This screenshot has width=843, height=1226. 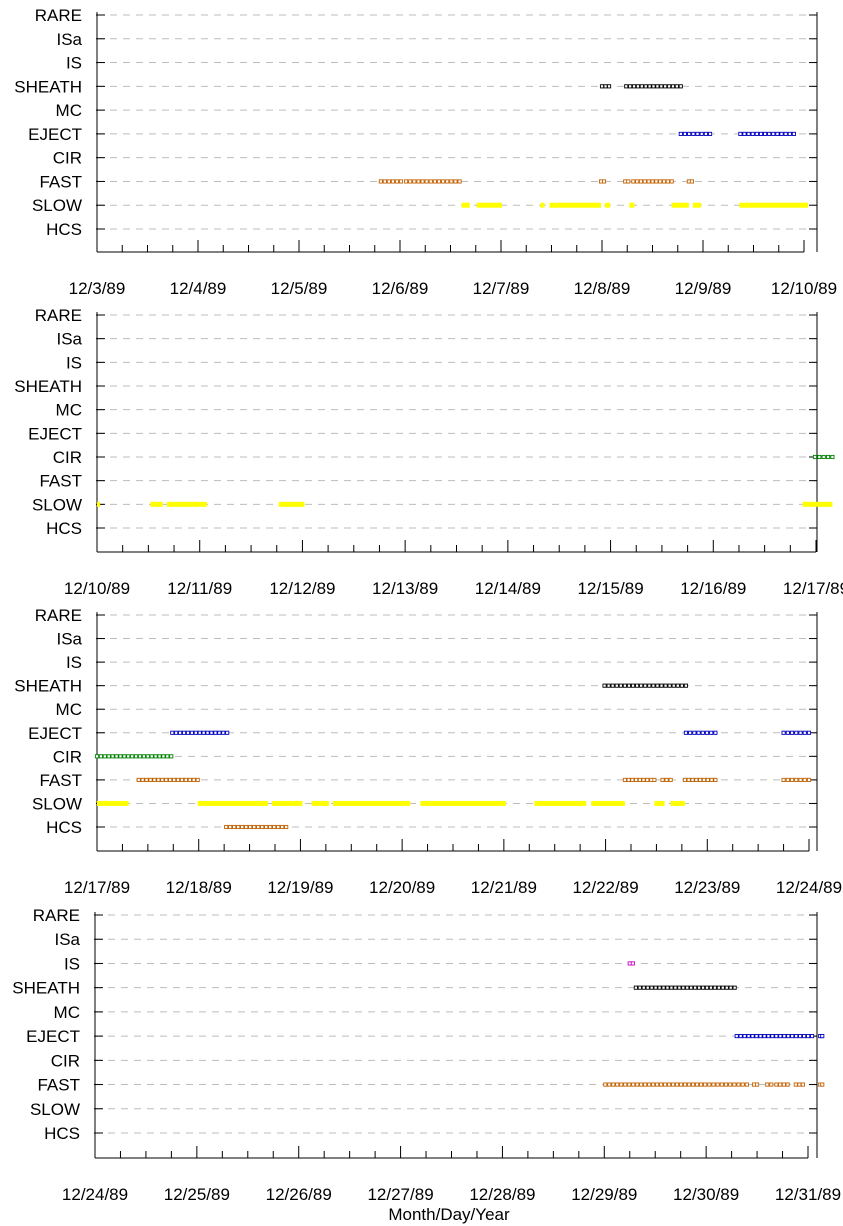 I want to click on y-tick-label: CIR, so click(x=67, y=756).